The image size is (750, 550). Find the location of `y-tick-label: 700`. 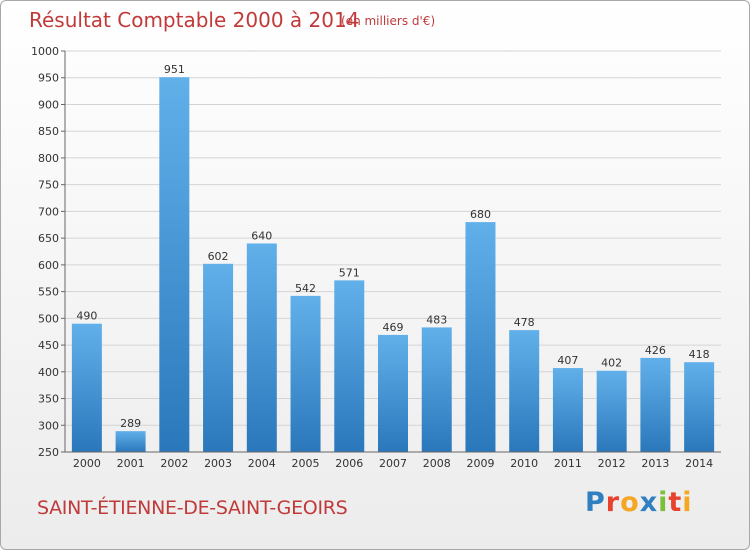

y-tick-label: 700 is located at coordinates (48, 211).